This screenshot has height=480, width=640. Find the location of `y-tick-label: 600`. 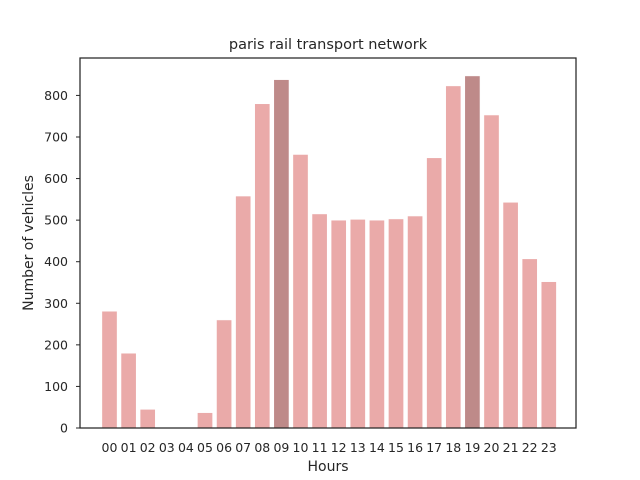

y-tick-label: 600 is located at coordinates (56, 178).